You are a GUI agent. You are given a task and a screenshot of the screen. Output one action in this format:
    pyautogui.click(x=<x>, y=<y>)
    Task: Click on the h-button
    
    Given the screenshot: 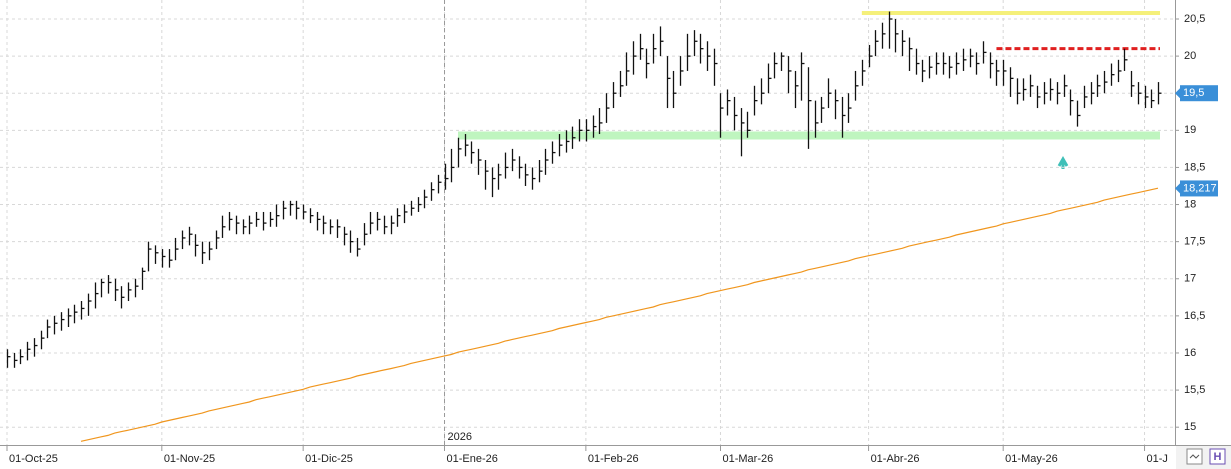 What is the action you would take?
    pyautogui.click(x=1217, y=456)
    